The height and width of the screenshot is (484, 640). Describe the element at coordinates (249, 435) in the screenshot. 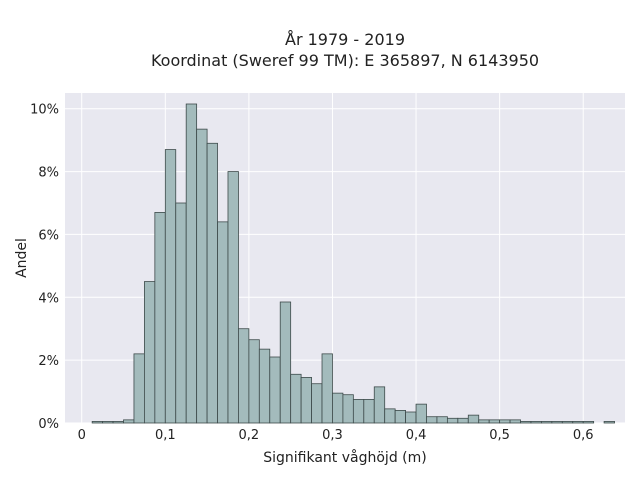

I see `x-tick-label: 0,2` at that location.